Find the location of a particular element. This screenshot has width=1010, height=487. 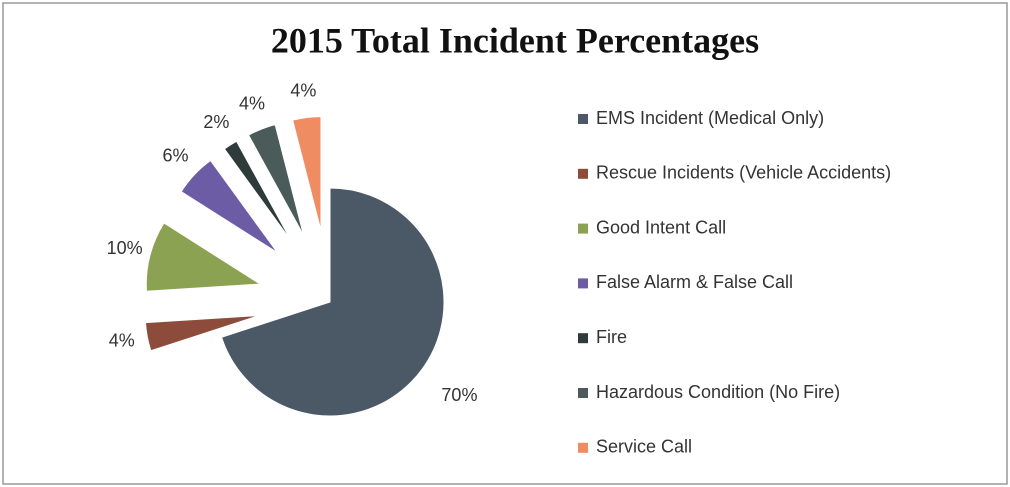

legend-label: Fire is located at coordinates (611, 337).